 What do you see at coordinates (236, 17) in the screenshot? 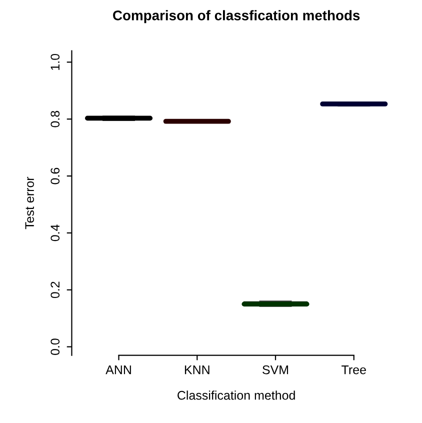
I see `chart-title: Comparison of classfication methods` at bounding box center [236, 17].